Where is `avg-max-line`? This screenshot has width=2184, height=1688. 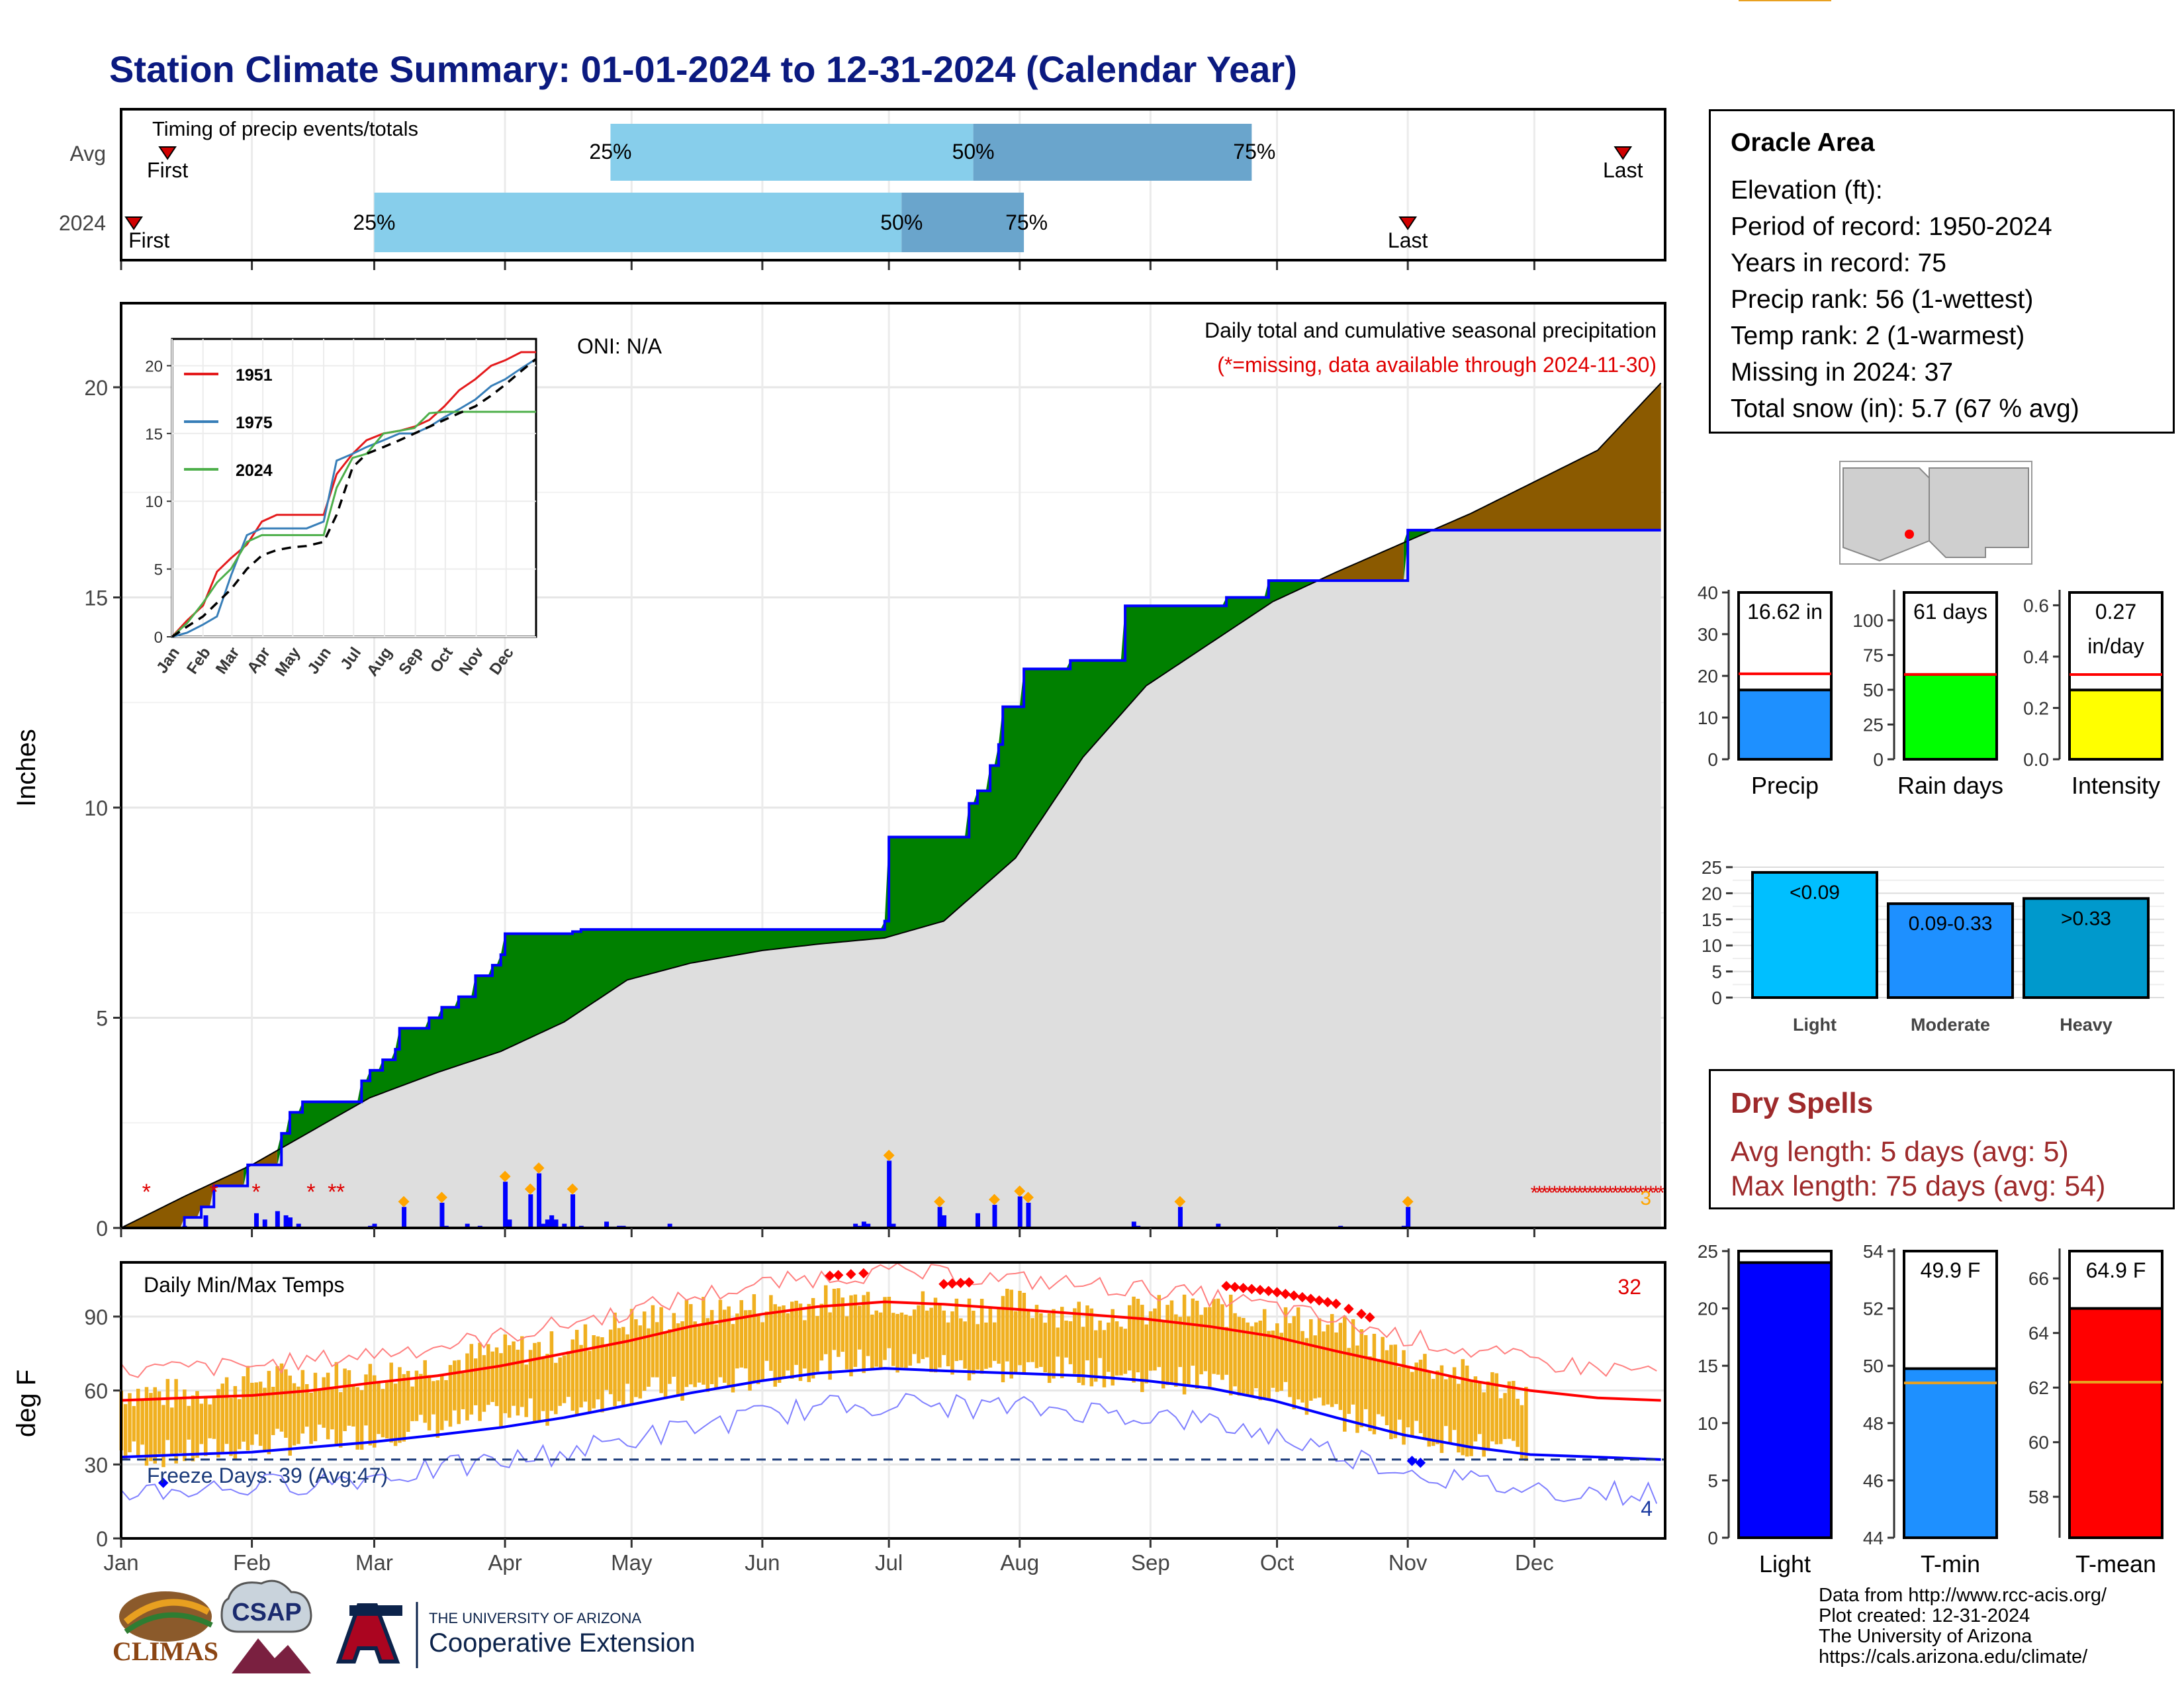
avg-max-line is located at coordinates (890, 1351).